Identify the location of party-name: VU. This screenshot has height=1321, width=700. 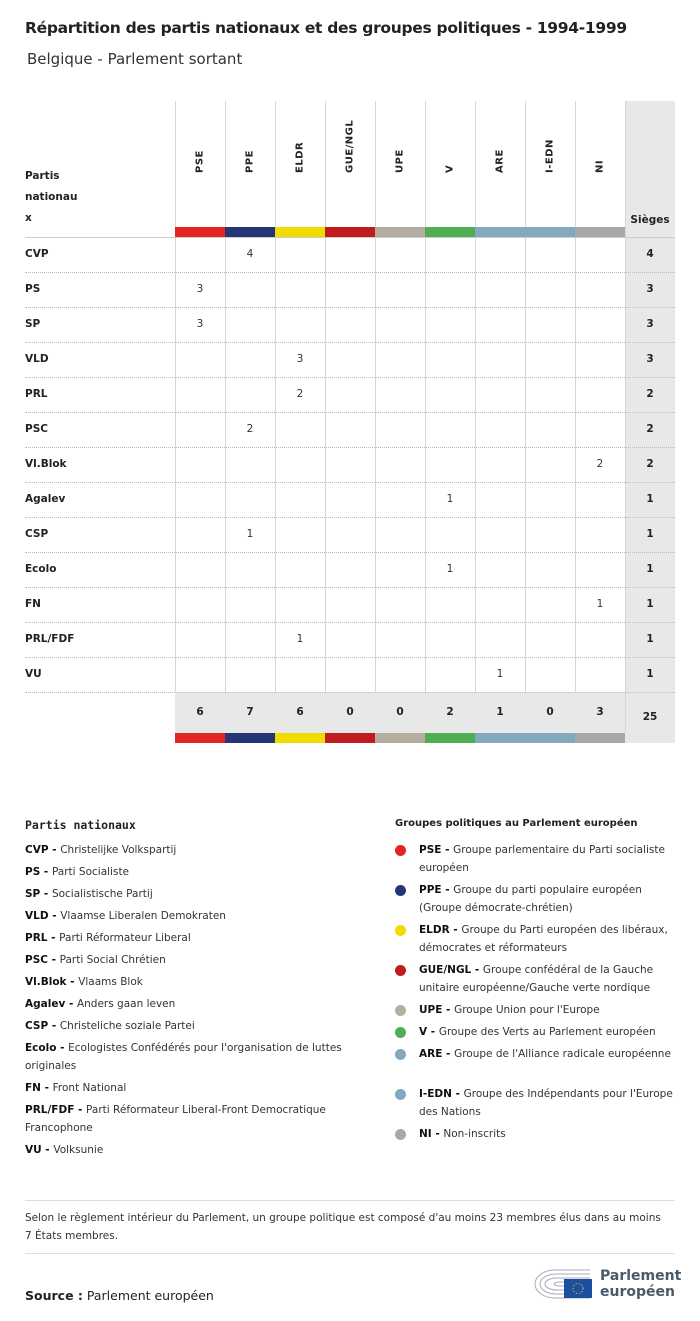
(33, 674).